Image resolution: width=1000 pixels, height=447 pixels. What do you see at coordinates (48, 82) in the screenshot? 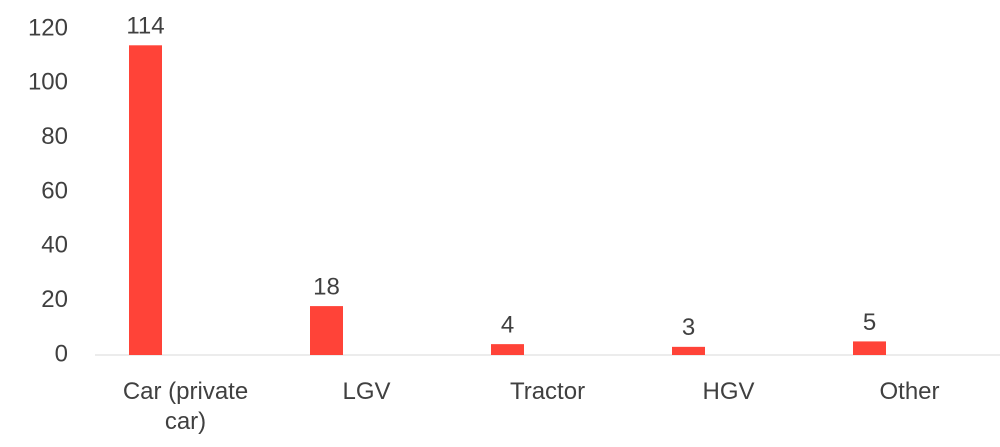
I see `y-tick-label: 100` at bounding box center [48, 82].